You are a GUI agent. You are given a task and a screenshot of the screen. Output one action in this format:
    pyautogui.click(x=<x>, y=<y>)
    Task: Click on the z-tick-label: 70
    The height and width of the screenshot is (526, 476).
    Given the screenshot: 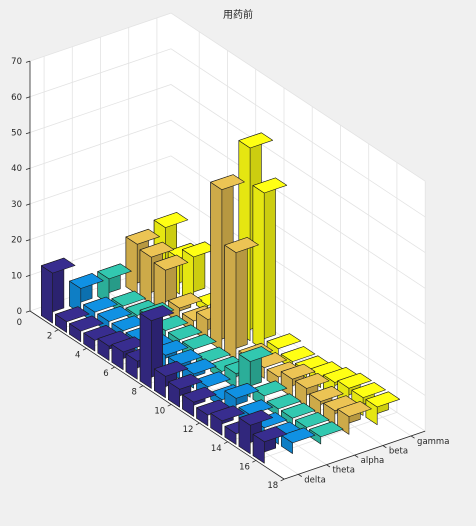 What is the action you would take?
    pyautogui.click(x=16, y=62)
    